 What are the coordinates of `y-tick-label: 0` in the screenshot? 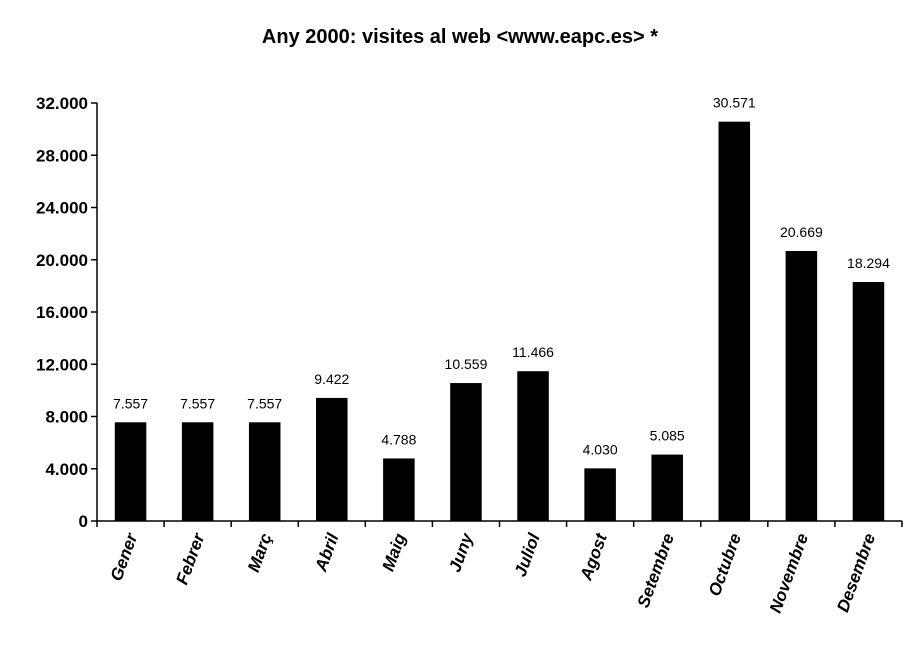 It's located at (83, 521).